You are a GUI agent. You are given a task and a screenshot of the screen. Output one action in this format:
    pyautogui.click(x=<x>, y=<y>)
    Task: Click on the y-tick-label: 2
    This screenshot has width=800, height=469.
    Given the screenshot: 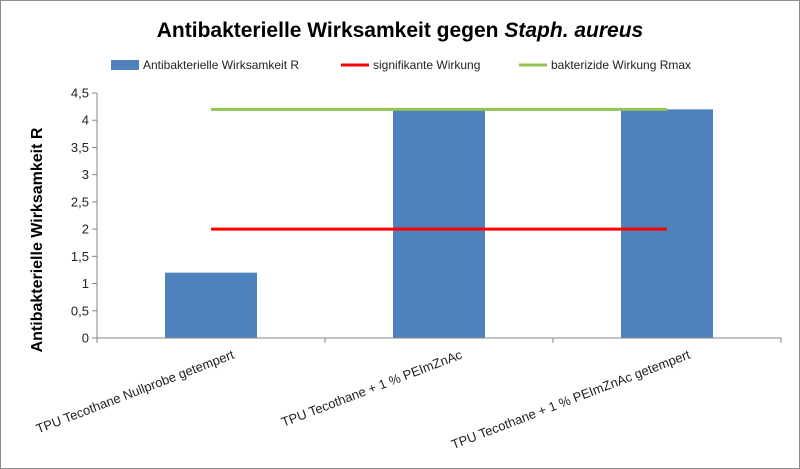 What is the action you would take?
    pyautogui.click(x=85, y=229)
    